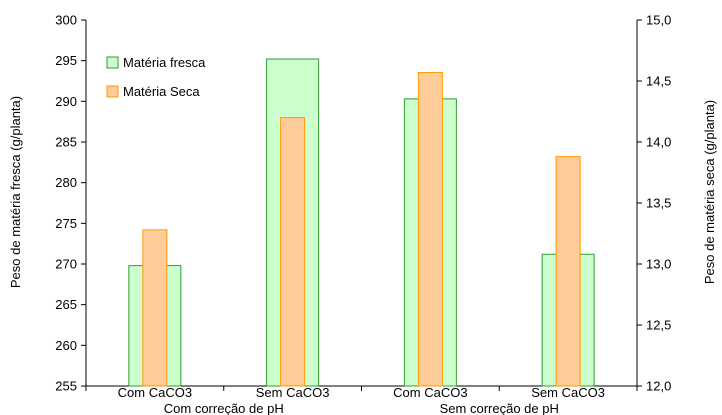  Describe the element at coordinates (658, 325) in the screenshot. I see `right-tick-label: 12,5` at that location.